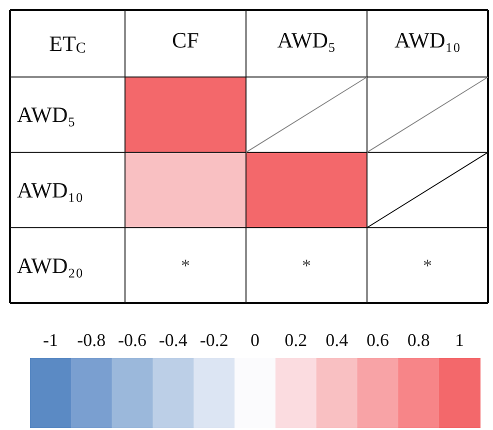 This screenshot has width=493, height=430. Describe the element at coordinates (46, 115) in the screenshot. I see `y-tick-label: AWD₅` at that location.